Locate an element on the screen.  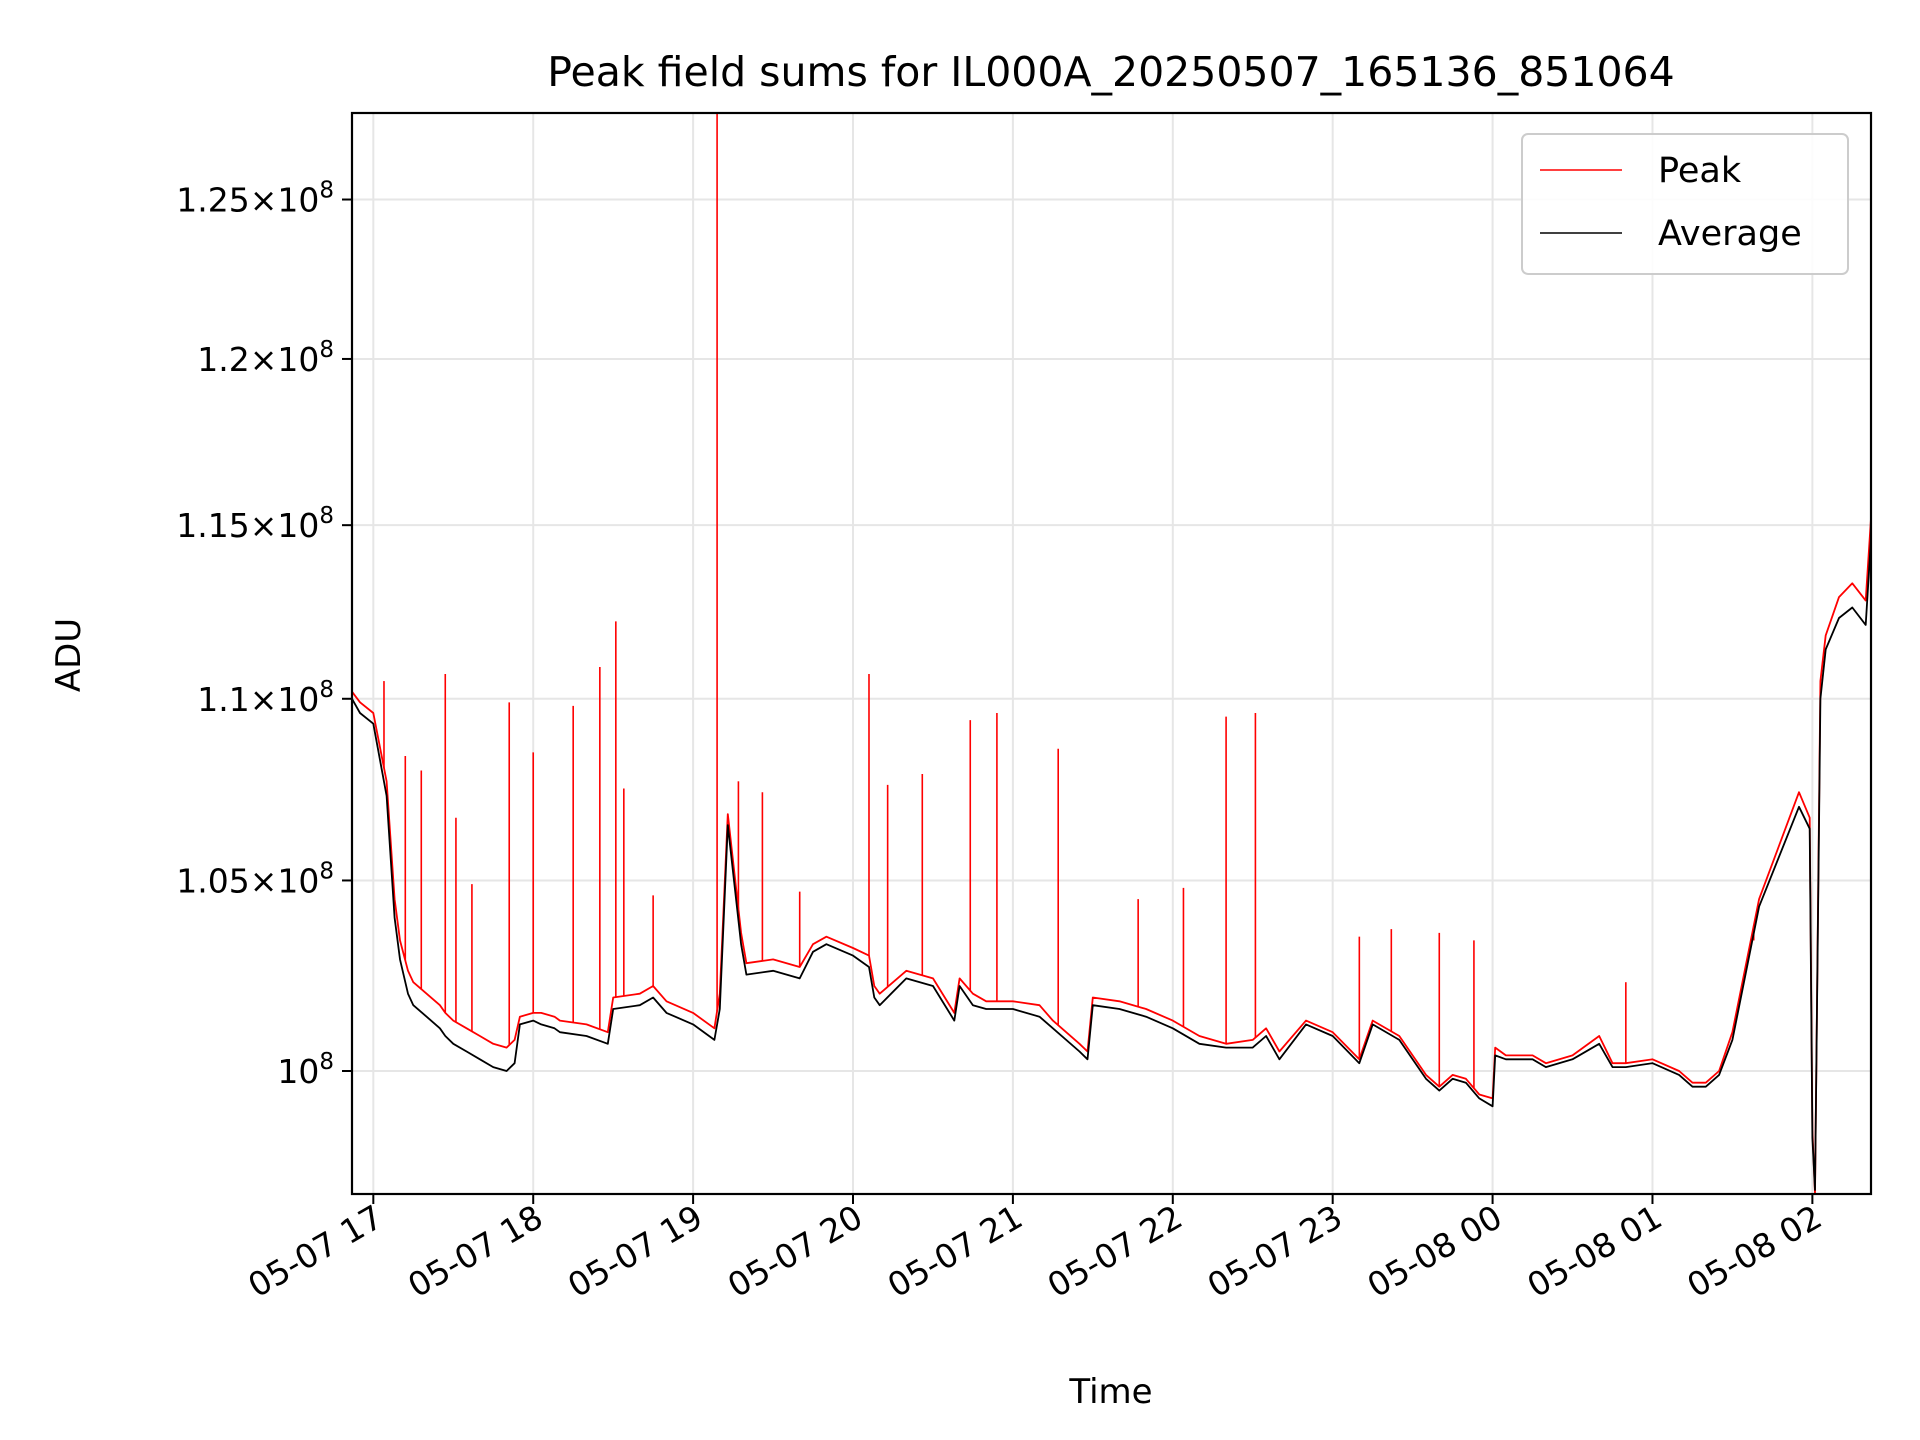
x-tick-label: 05-07 19 is located at coordinates (635, 1251).